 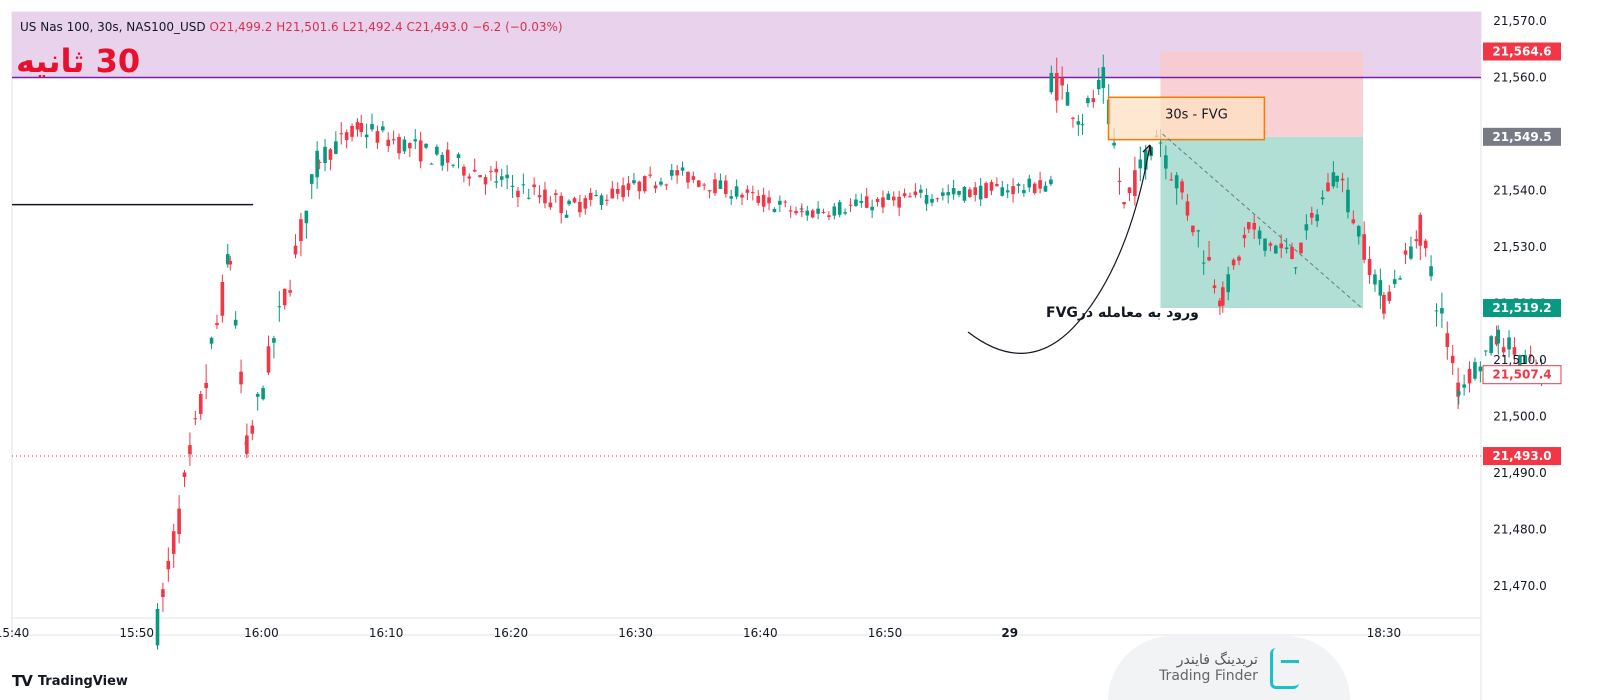 What do you see at coordinates (760, 633) in the screenshot?
I see `time-tick-label: 16:40` at bounding box center [760, 633].